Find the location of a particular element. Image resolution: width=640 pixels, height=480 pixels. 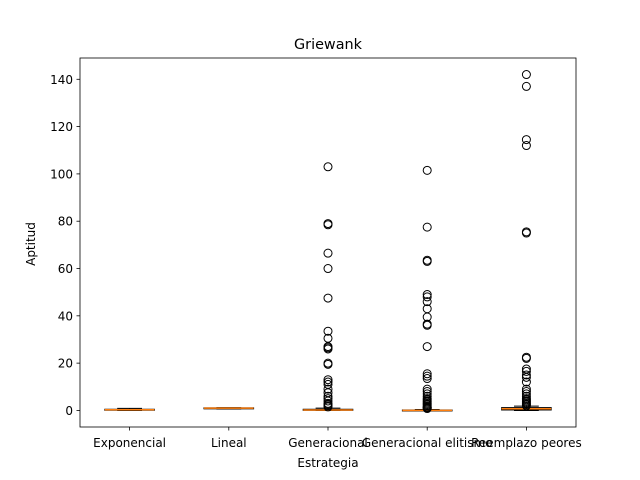

chart-title: Griewank is located at coordinates (328, 45).